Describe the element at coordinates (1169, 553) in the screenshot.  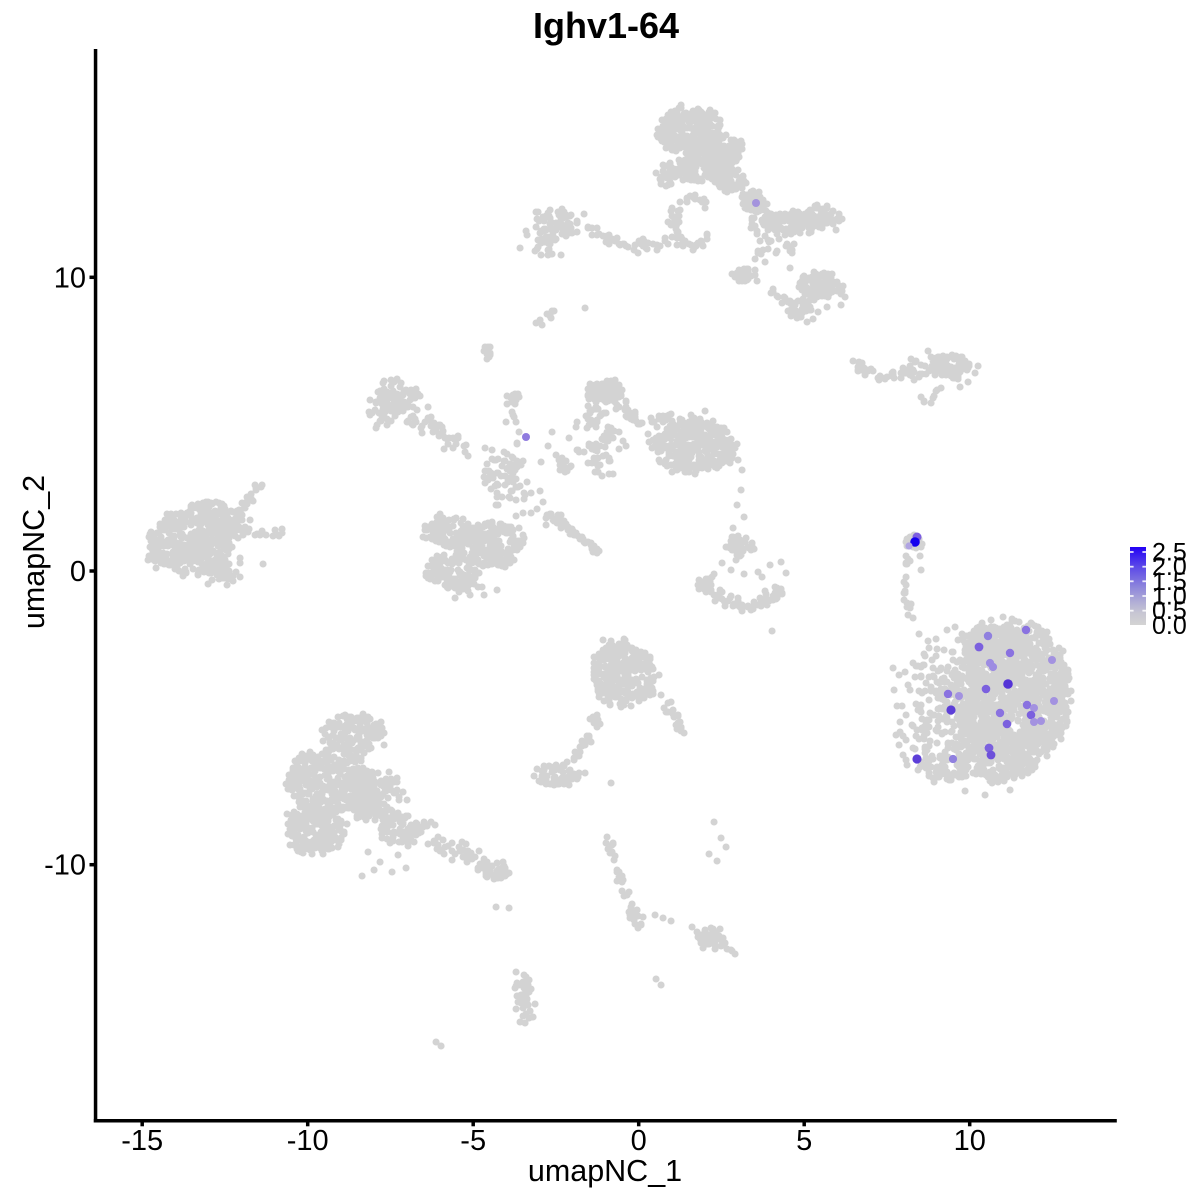
I see `svg-text: 2.5` at that location.